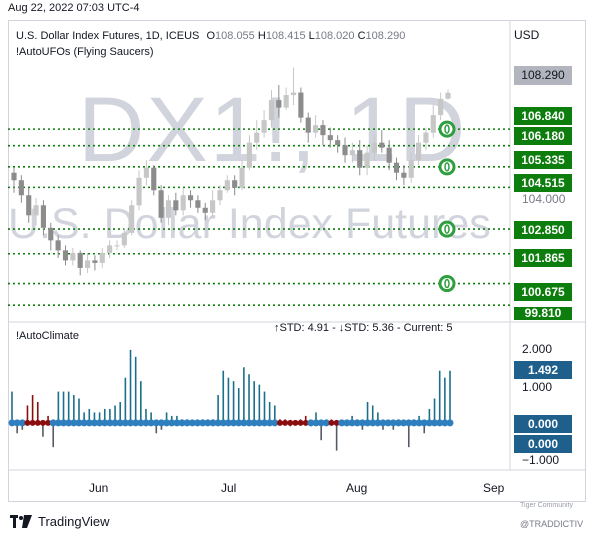 The height and width of the screenshot is (539, 594). What do you see at coordinates (543, 160) in the screenshot?
I see `level-label-3: 105.335` at bounding box center [543, 160].